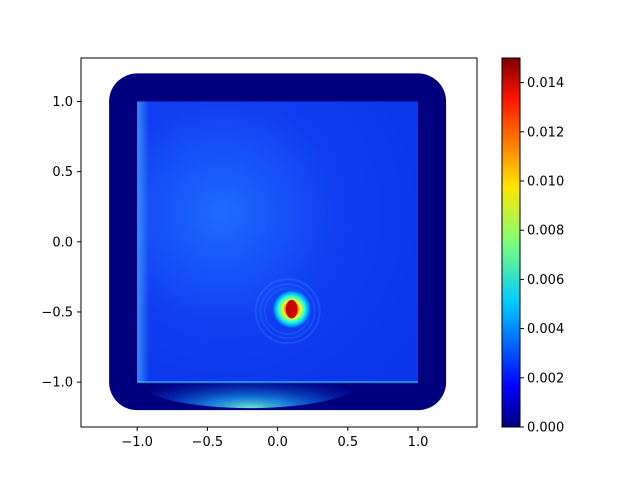 The height and width of the screenshot is (480, 640). Describe the element at coordinates (347, 442) in the screenshot. I see `x-tick-label: 0.5` at that location.